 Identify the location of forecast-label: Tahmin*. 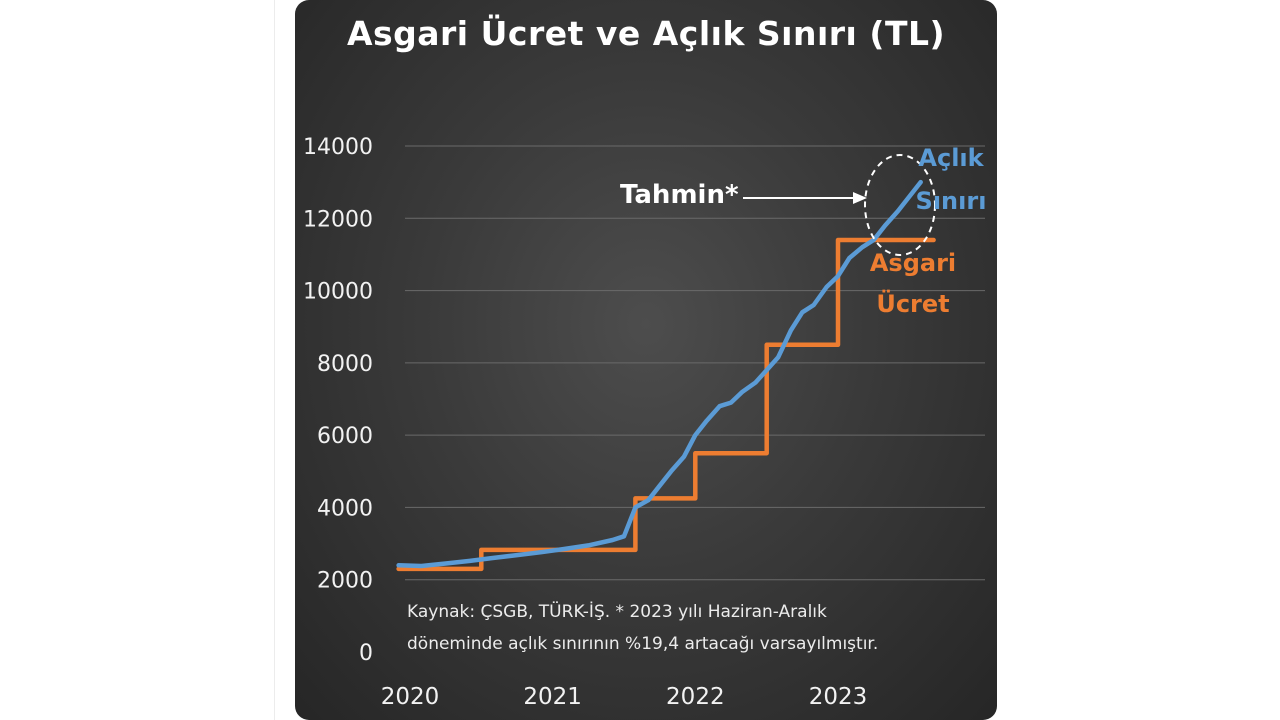
(679, 195).